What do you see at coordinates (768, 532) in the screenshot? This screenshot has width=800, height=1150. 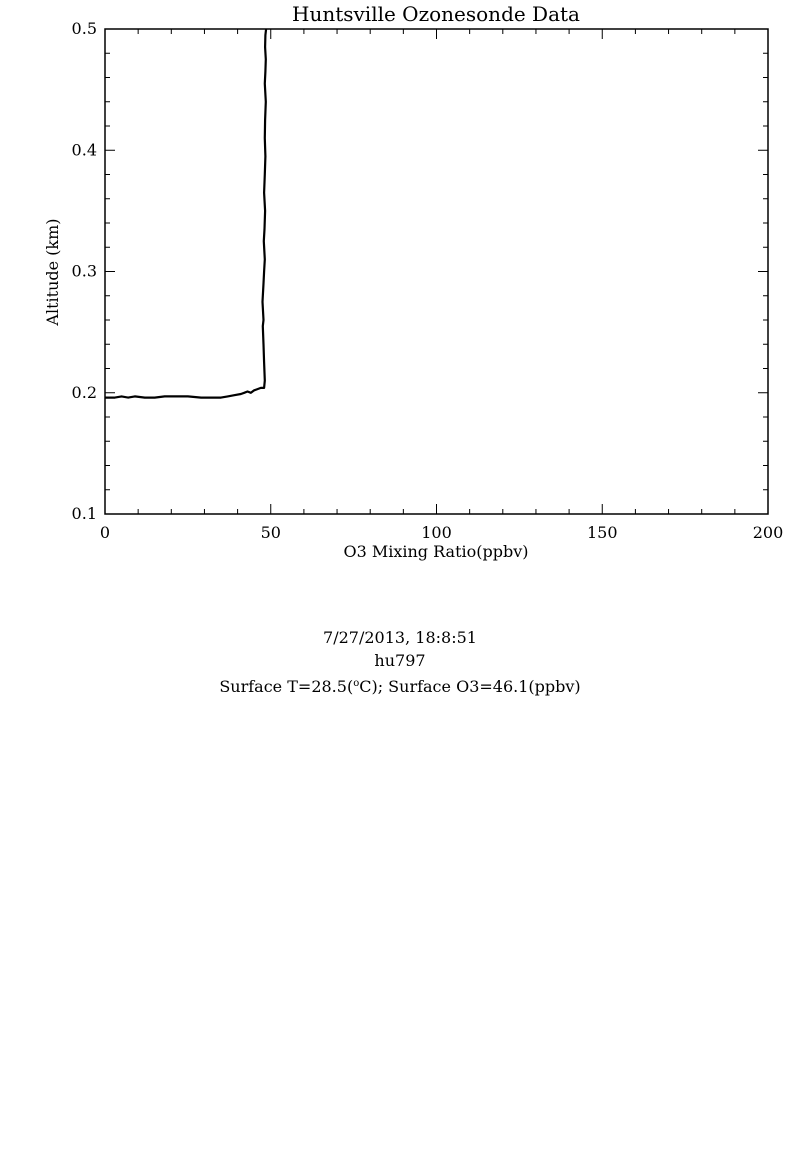 I see `x-tick-label: 200` at bounding box center [768, 532].